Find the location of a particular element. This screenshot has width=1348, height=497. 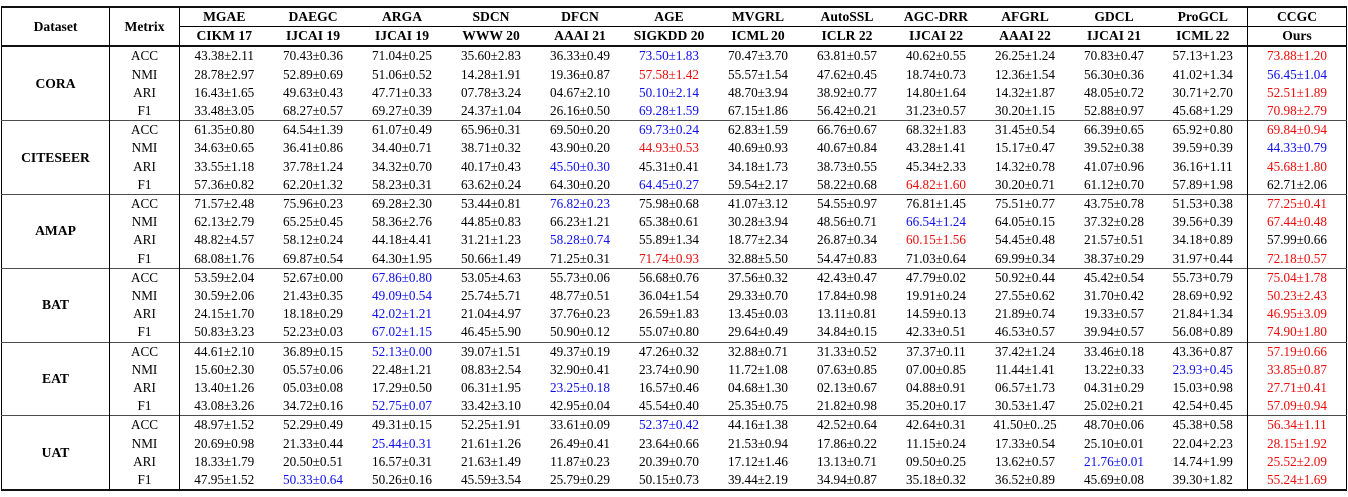

value-cell: 42.33±0.51 is located at coordinates (936, 332).